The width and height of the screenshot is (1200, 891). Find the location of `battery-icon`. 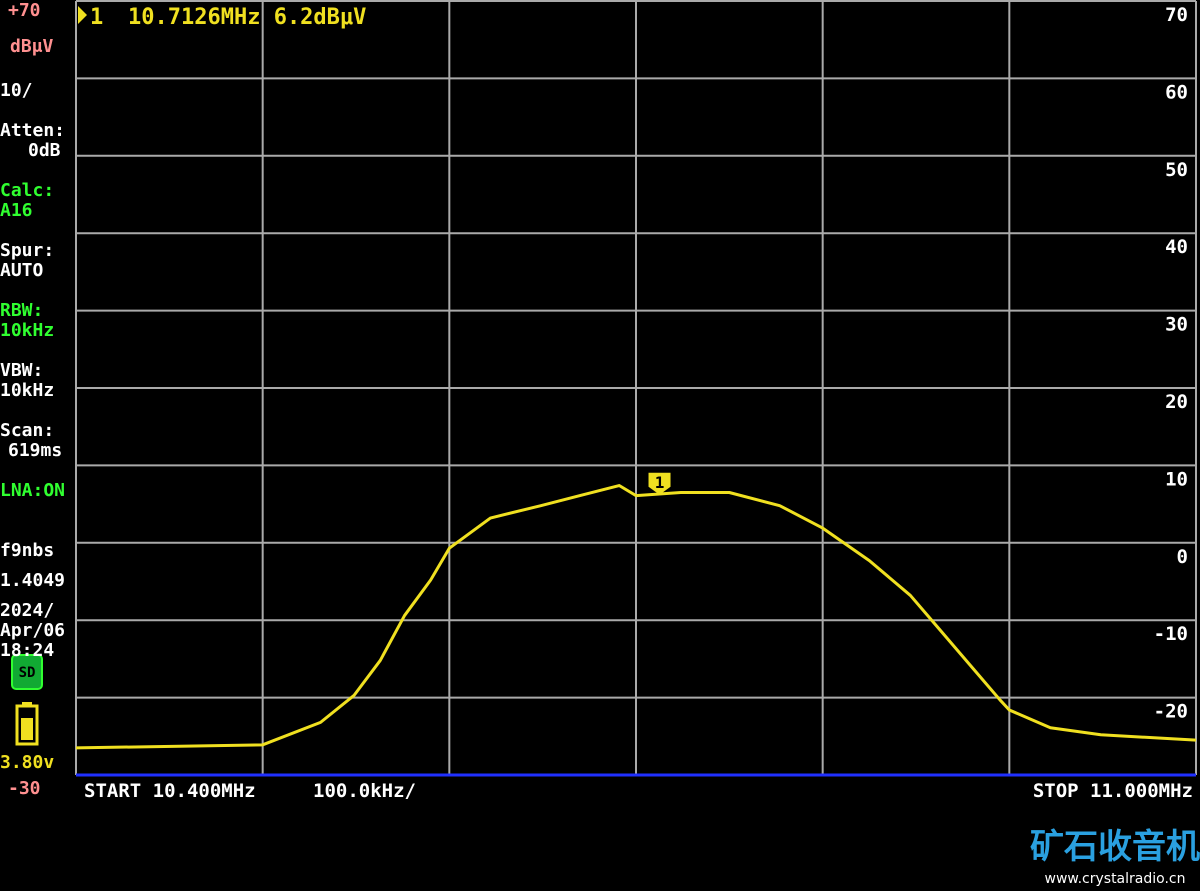

battery-icon is located at coordinates (27, 725).